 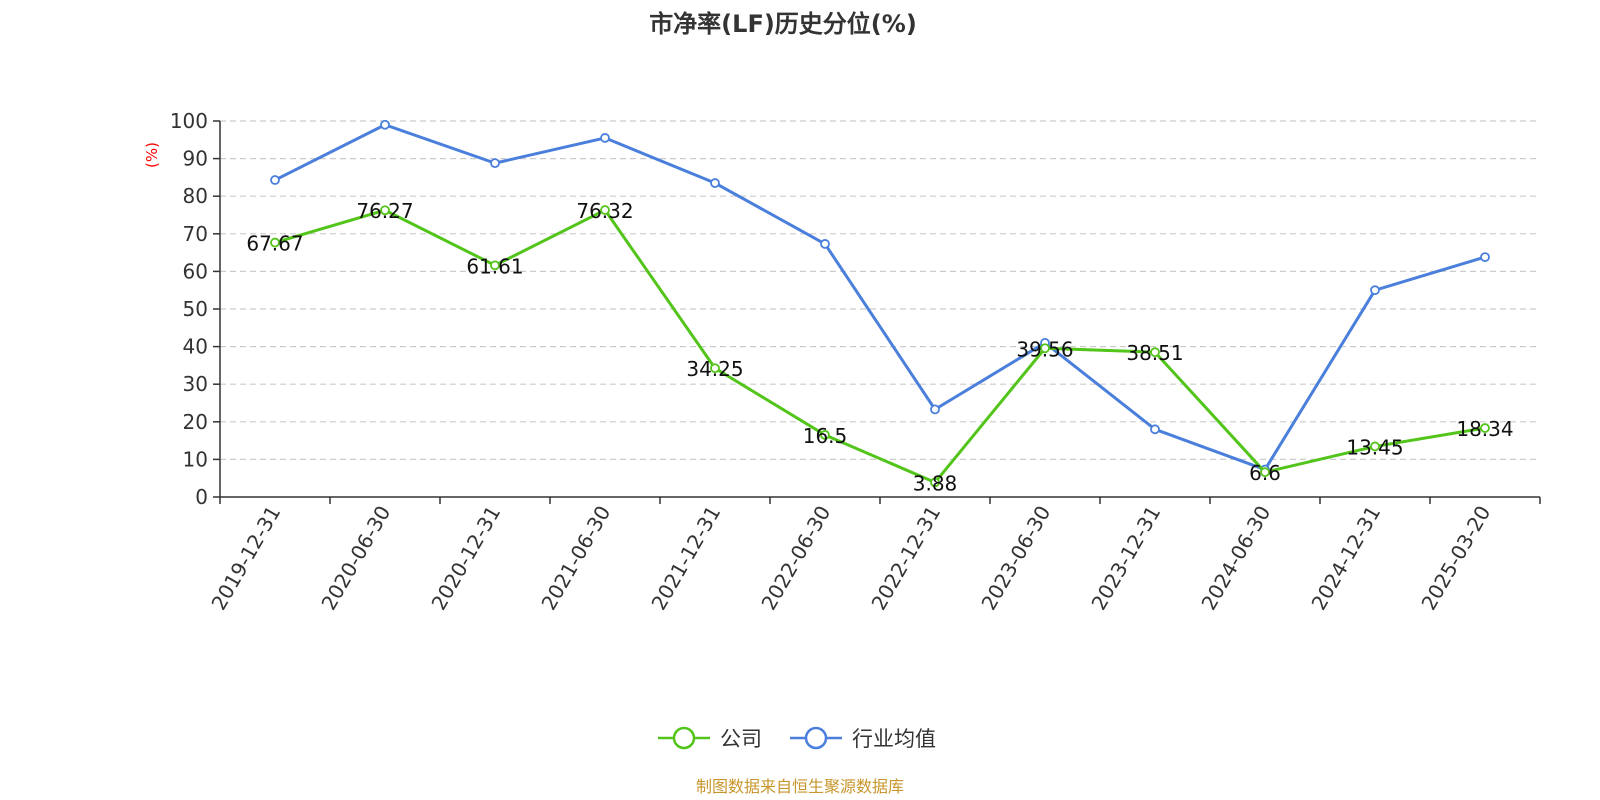 I want to click on y-tick-label: 0, so click(x=201, y=497).